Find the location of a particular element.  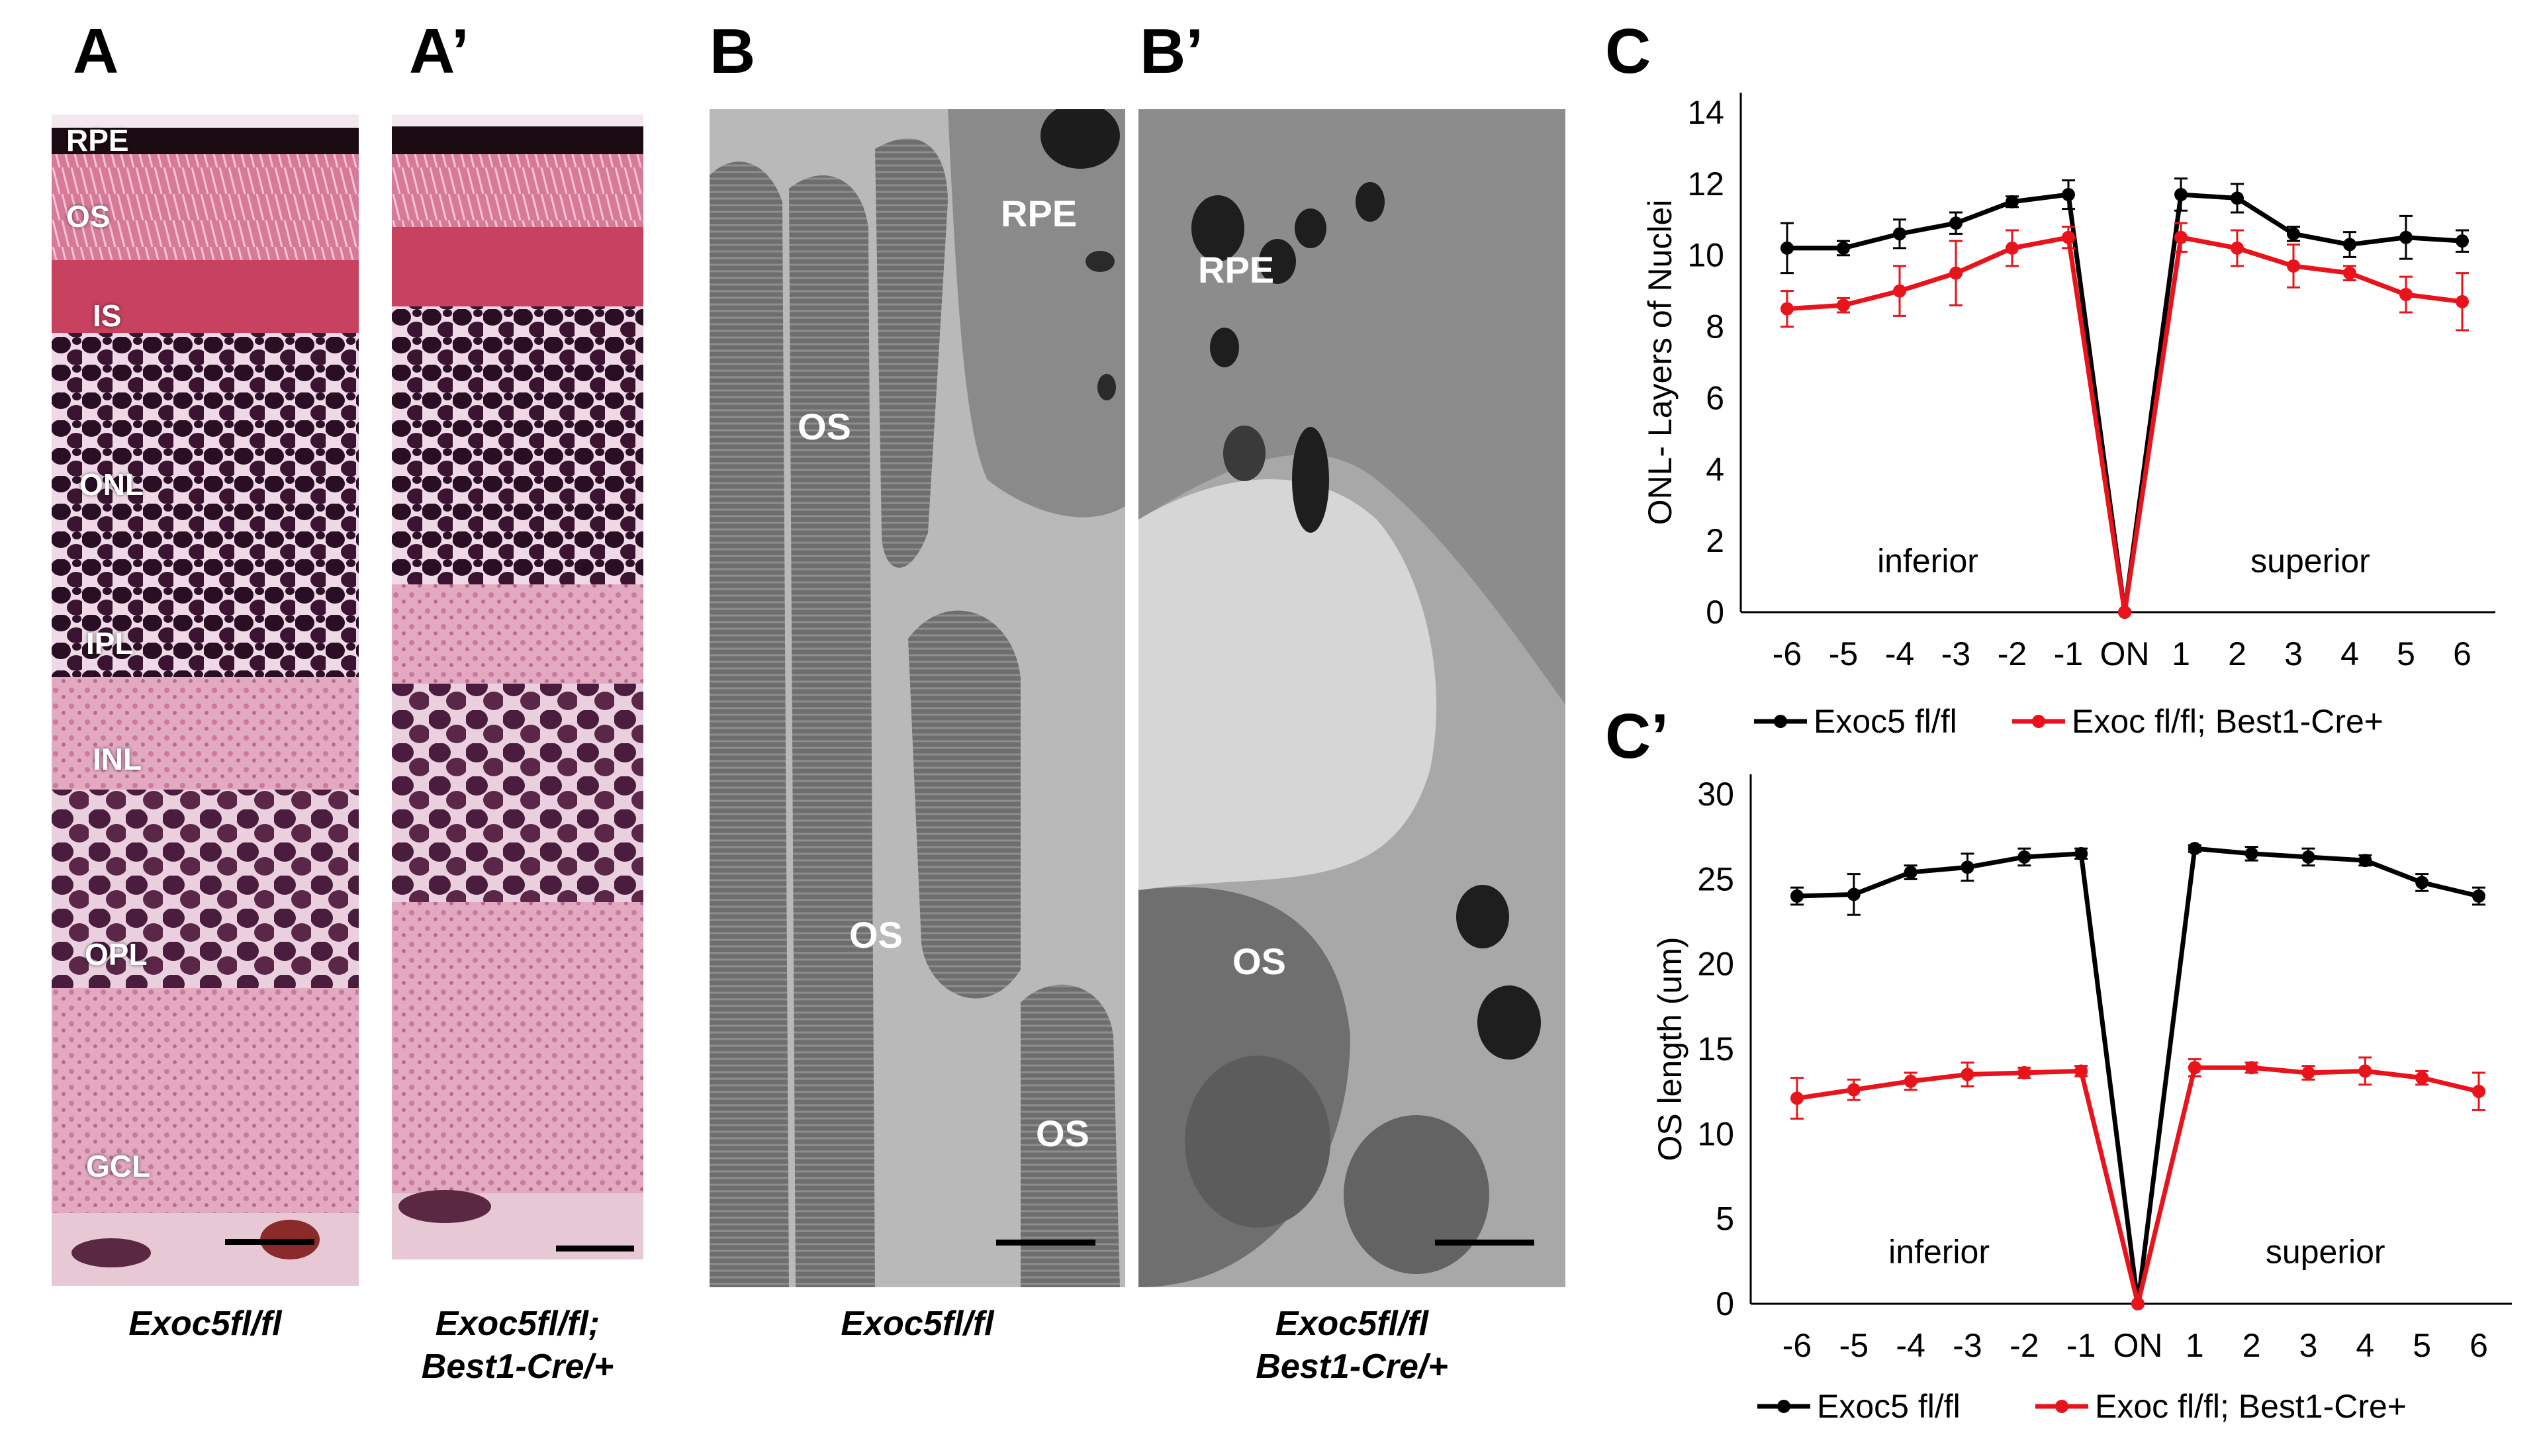

x-tick-label: -5 is located at coordinates (1843, 653).